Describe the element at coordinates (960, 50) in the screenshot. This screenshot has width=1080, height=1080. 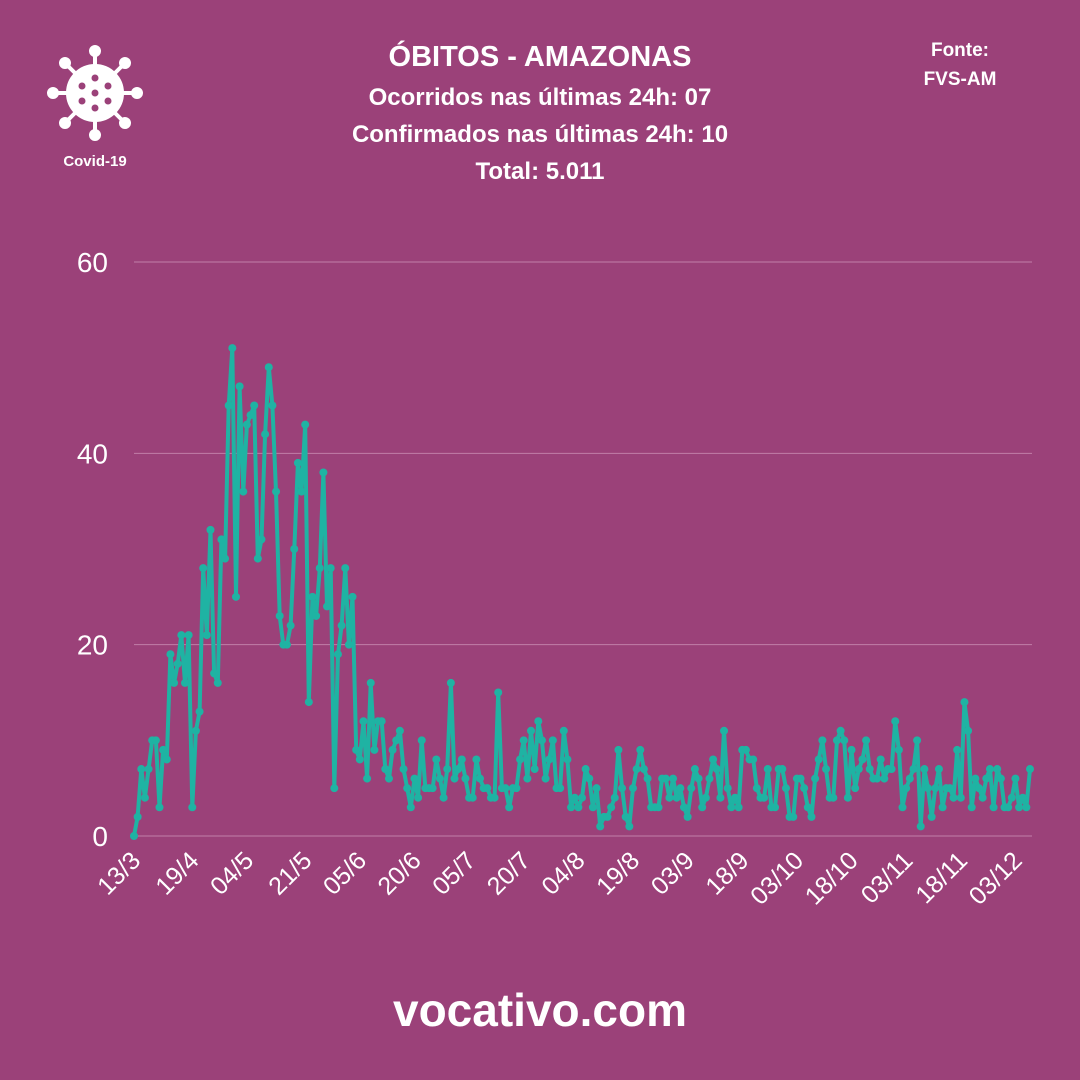
I see `source-label: Fonte:` at that location.